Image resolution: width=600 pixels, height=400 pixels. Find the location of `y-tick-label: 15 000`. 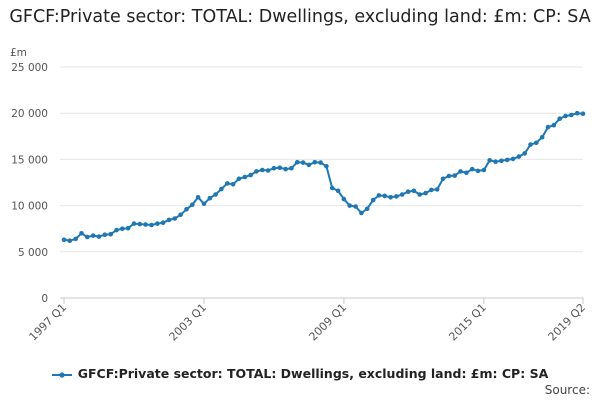

y-tick-label: 15 000 is located at coordinates (29, 160).